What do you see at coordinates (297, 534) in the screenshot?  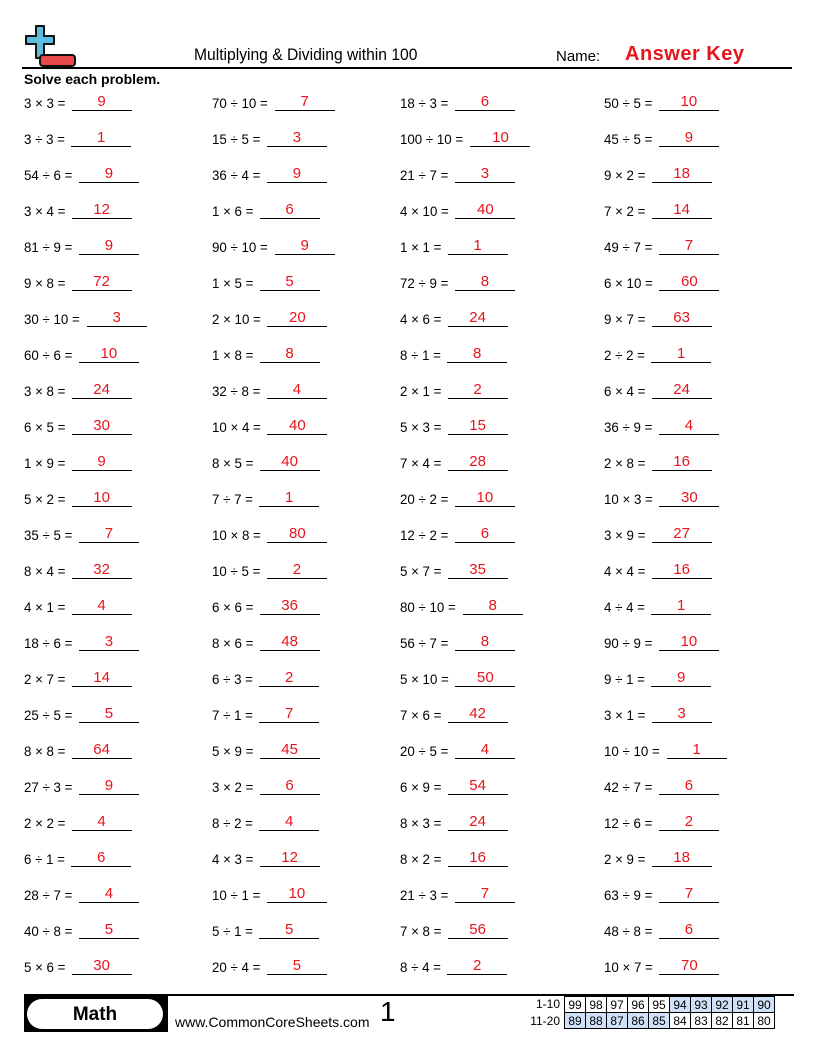 I see `answer-blank: 80` at bounding box center [297, 534].